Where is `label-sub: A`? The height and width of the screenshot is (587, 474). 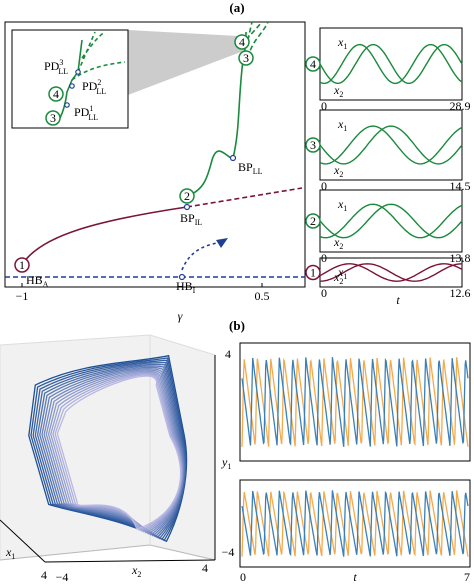 label-sub: A is located at coordinates (46, 284).